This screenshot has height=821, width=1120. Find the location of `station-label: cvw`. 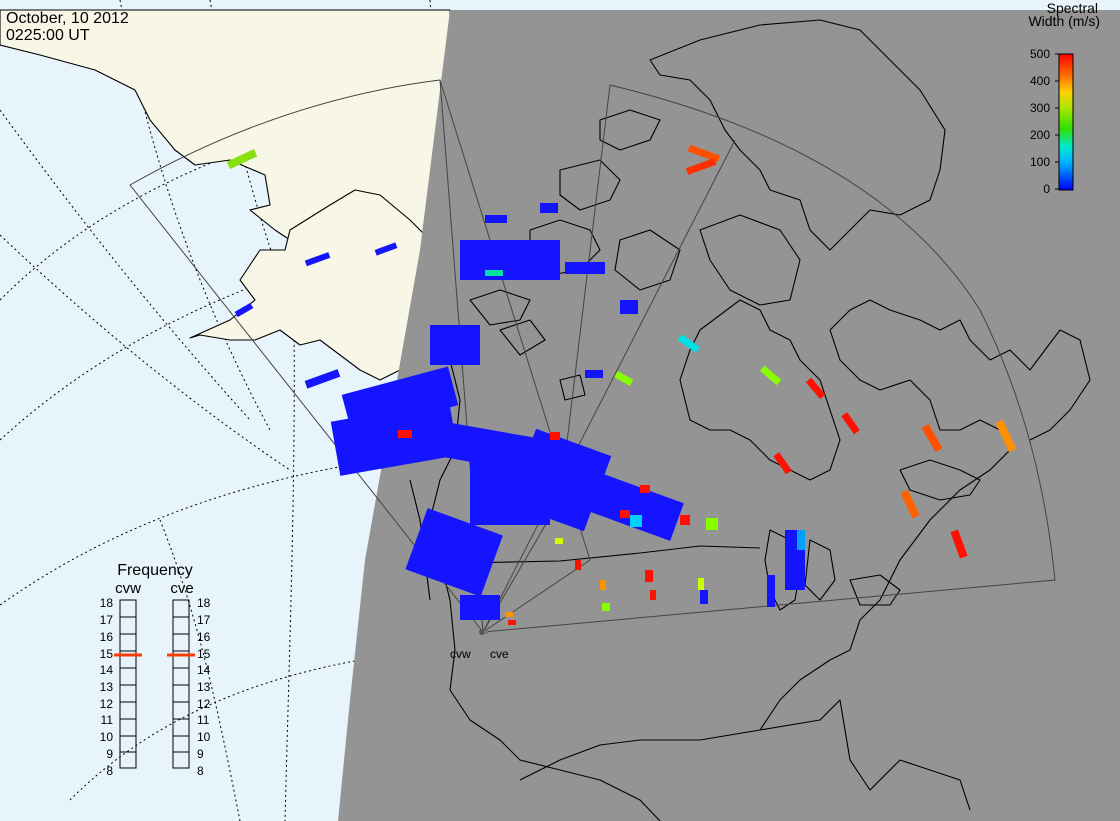

station-label: cvw is located at coordinates (460, 654).